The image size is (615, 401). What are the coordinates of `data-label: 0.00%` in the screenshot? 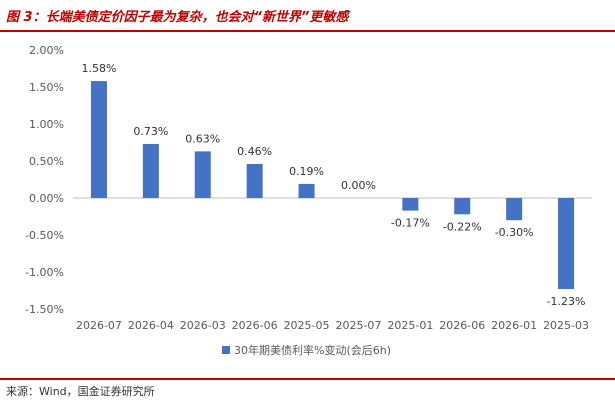 It's located at (358, 185).